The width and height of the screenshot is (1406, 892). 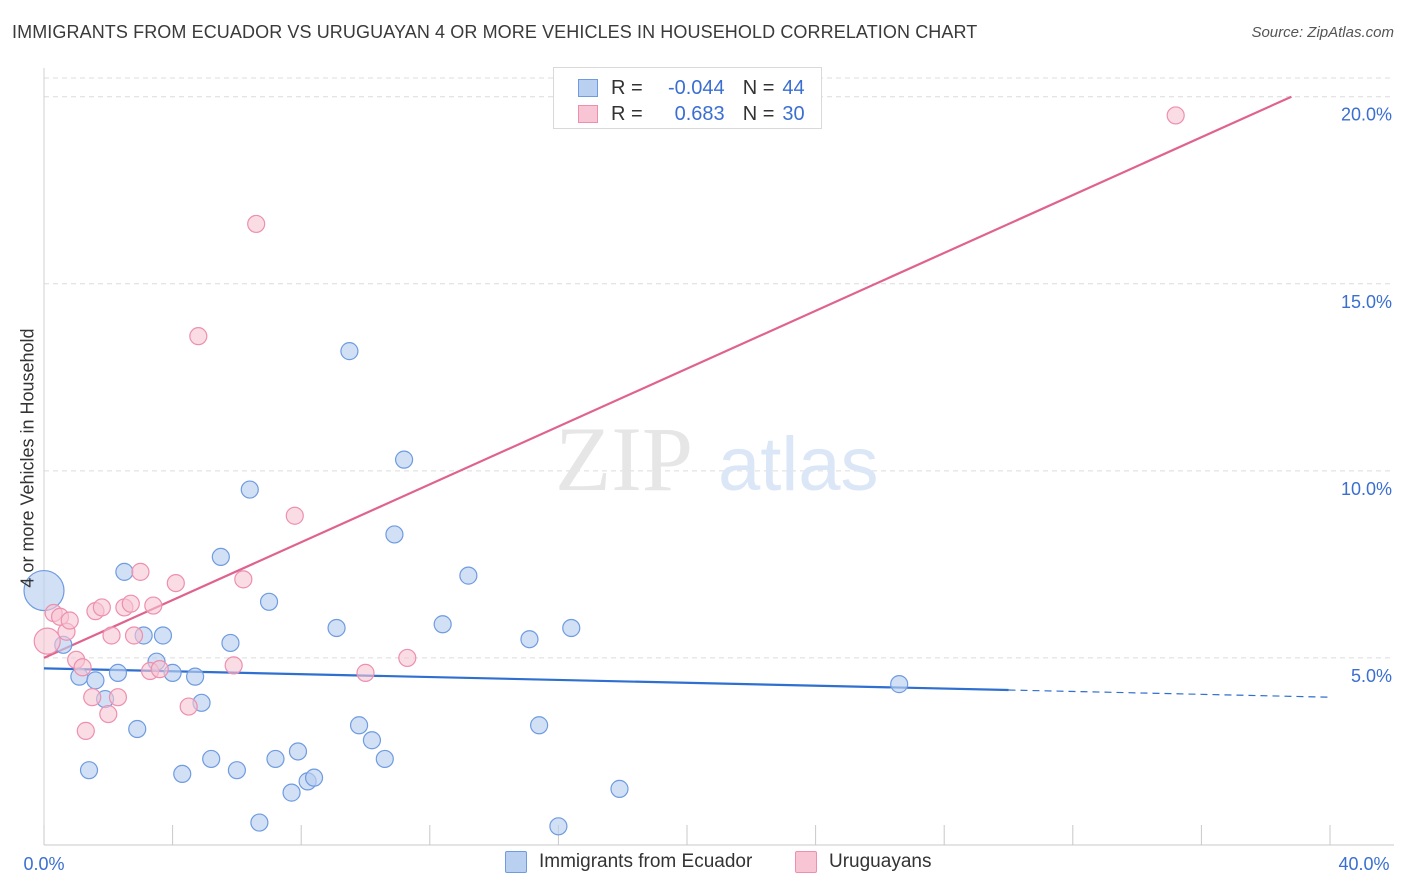 I want to click on y-tick-label: 5.0%, so click(x=1371, y=676).